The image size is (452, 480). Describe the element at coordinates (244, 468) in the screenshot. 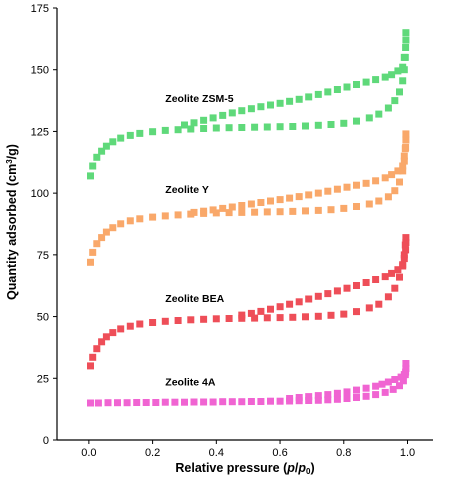

I see `x-axis-title: Relative pressure (p/p0)` at that location.